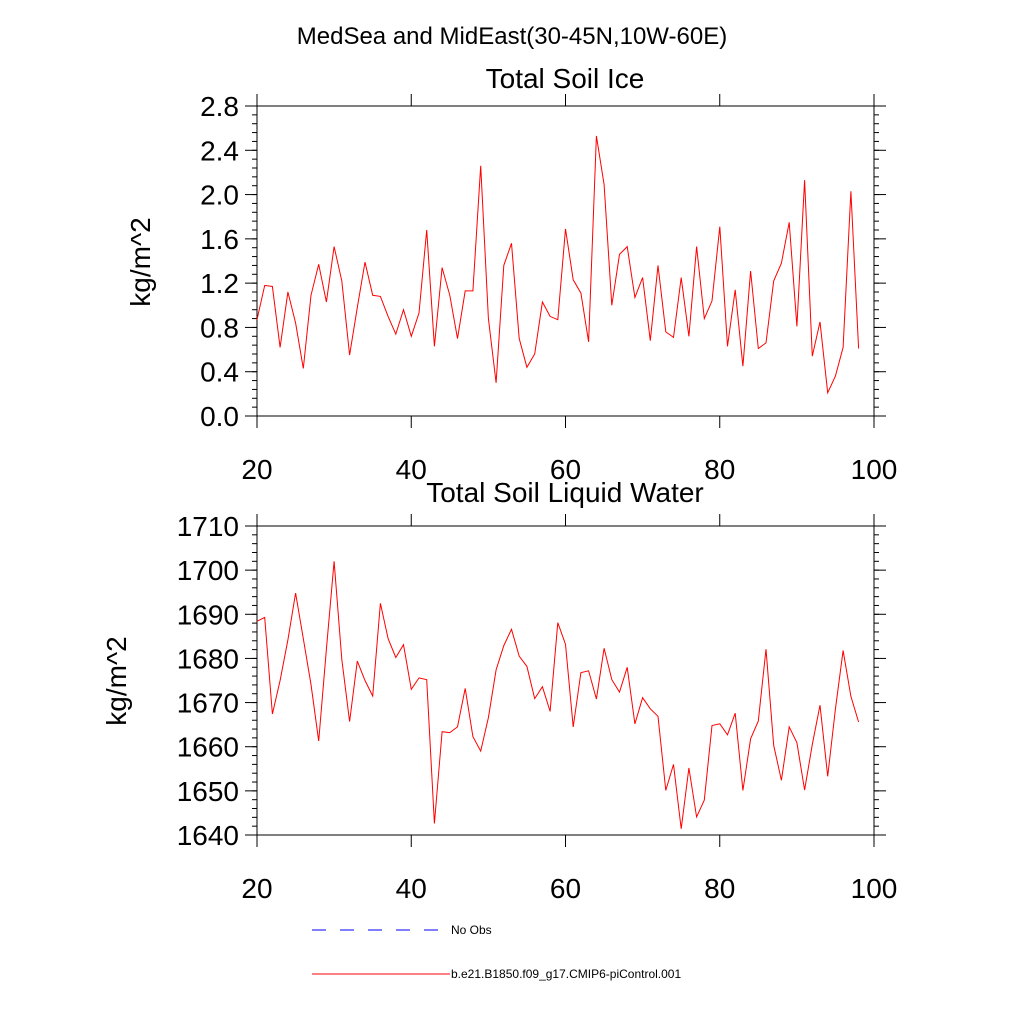 The image size is (1024, 1029). I want to click on soil-liquid-water-title: Total Soil Liquid Water, so click(565, 492).